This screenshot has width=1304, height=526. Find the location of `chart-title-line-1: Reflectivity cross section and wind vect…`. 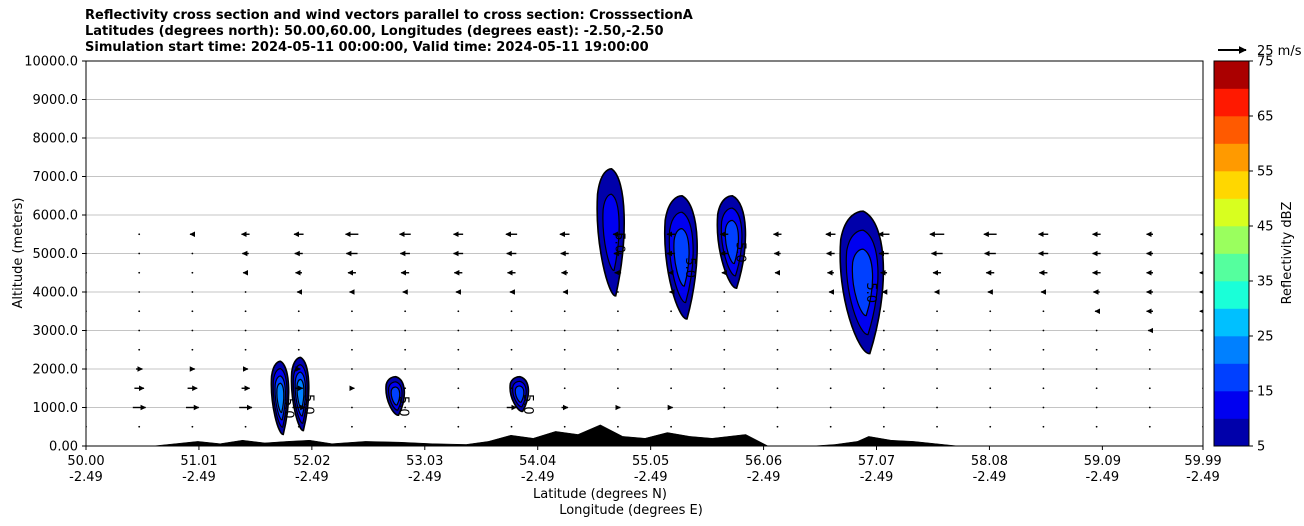

chart-title-line-1: Reflectivity cross section and wind vect… is located at coordinates (389, 15).